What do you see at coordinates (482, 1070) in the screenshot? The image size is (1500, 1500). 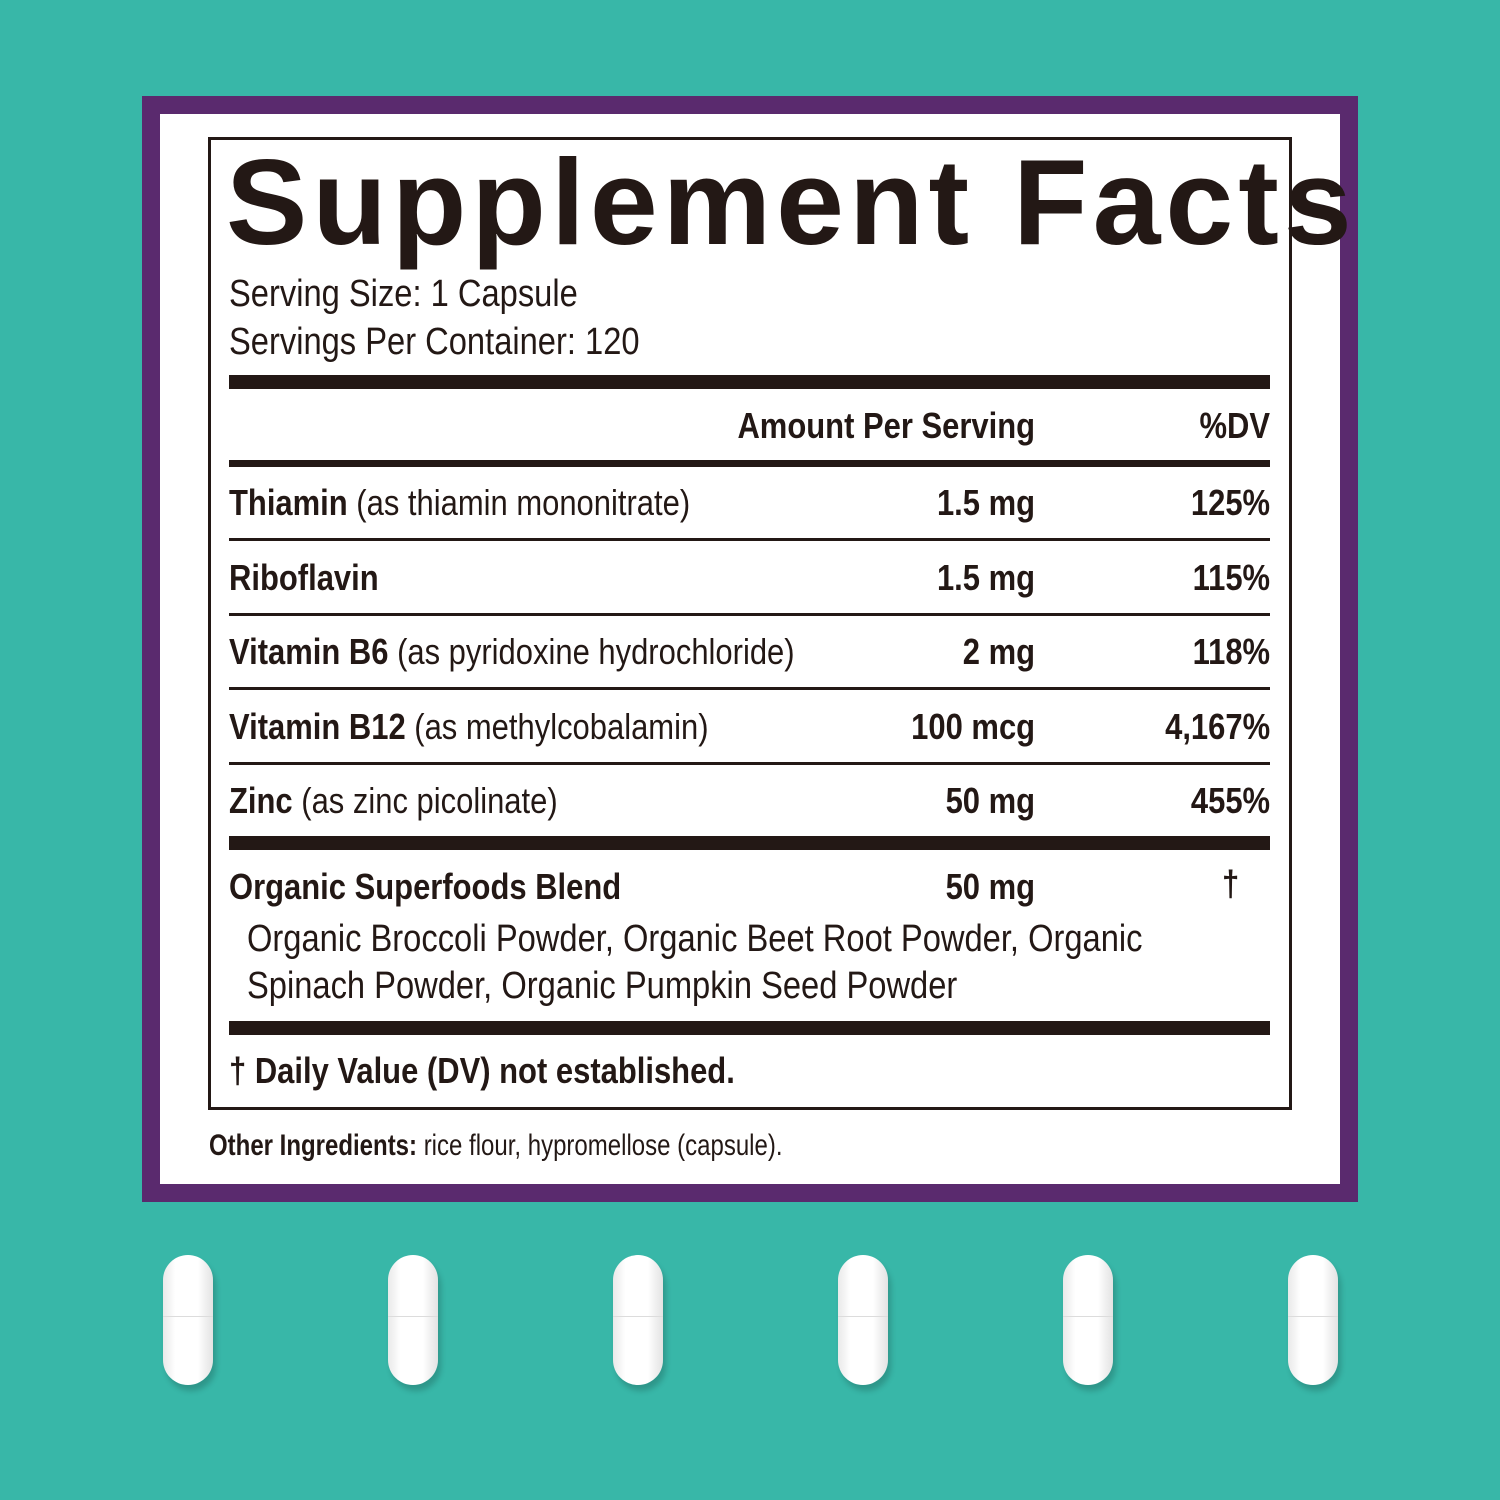 I see `footnote: † Daily Value (DV) not established.` at bounding box center [482, 1070].